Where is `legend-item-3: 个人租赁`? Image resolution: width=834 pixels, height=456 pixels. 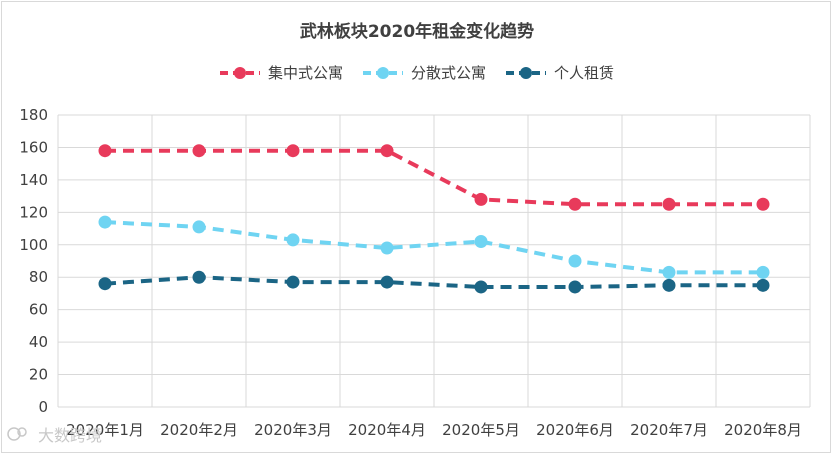 legend-item-3: 个人租赁 is located at coordinates (560, 73).